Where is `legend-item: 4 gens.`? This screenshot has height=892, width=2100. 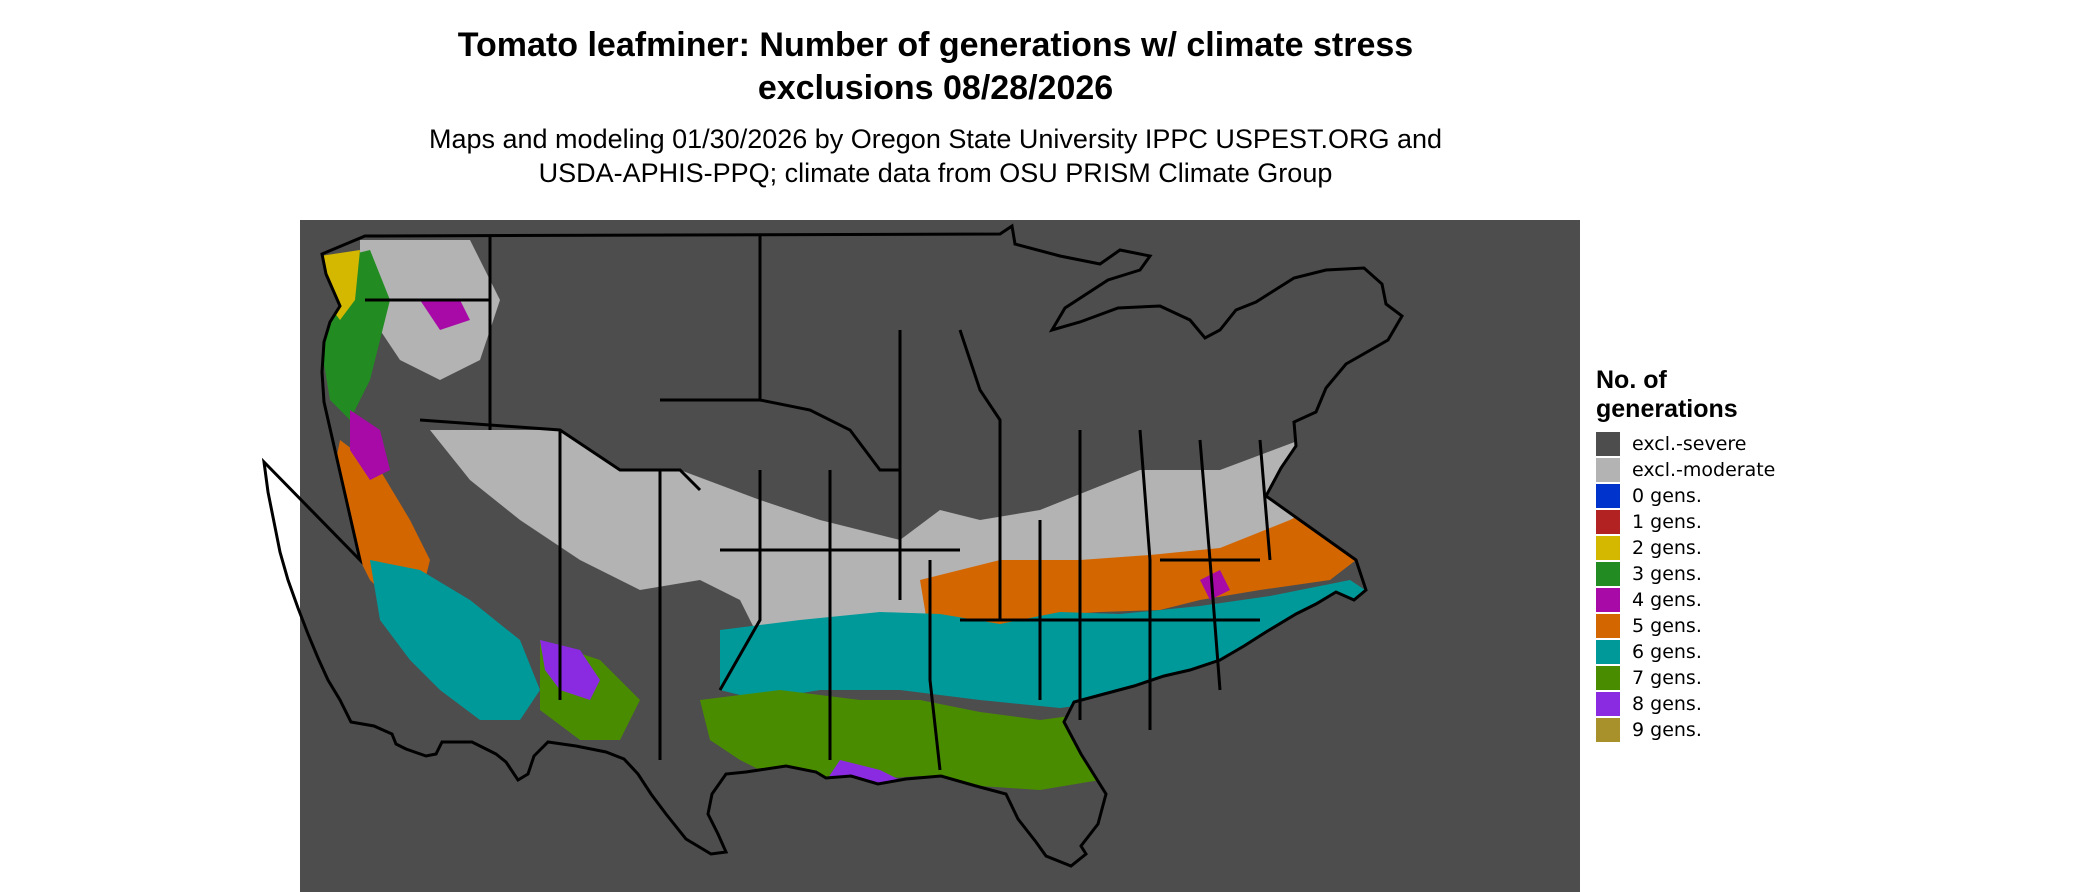 legend-item: 4 gens. is located at coordinates (1746, 601).